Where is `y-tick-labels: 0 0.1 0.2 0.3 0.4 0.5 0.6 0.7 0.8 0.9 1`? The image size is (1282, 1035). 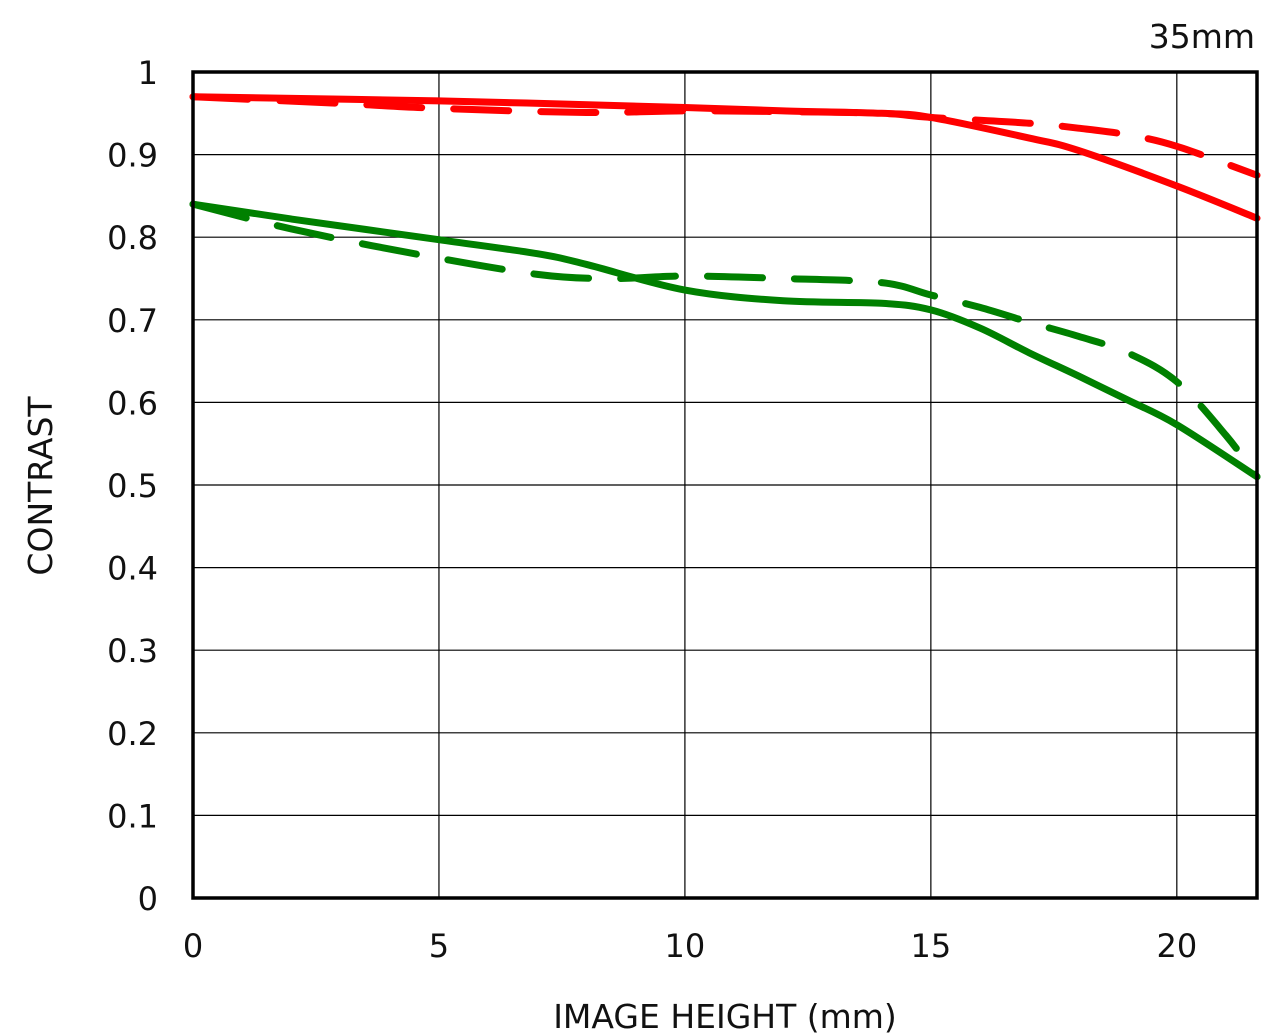
y-tick-labels: 0 0.1 0.2 0.3 0.4 0.5 0.6 0.7 0.8 0.9 1 is located at coordinates (132, 486).